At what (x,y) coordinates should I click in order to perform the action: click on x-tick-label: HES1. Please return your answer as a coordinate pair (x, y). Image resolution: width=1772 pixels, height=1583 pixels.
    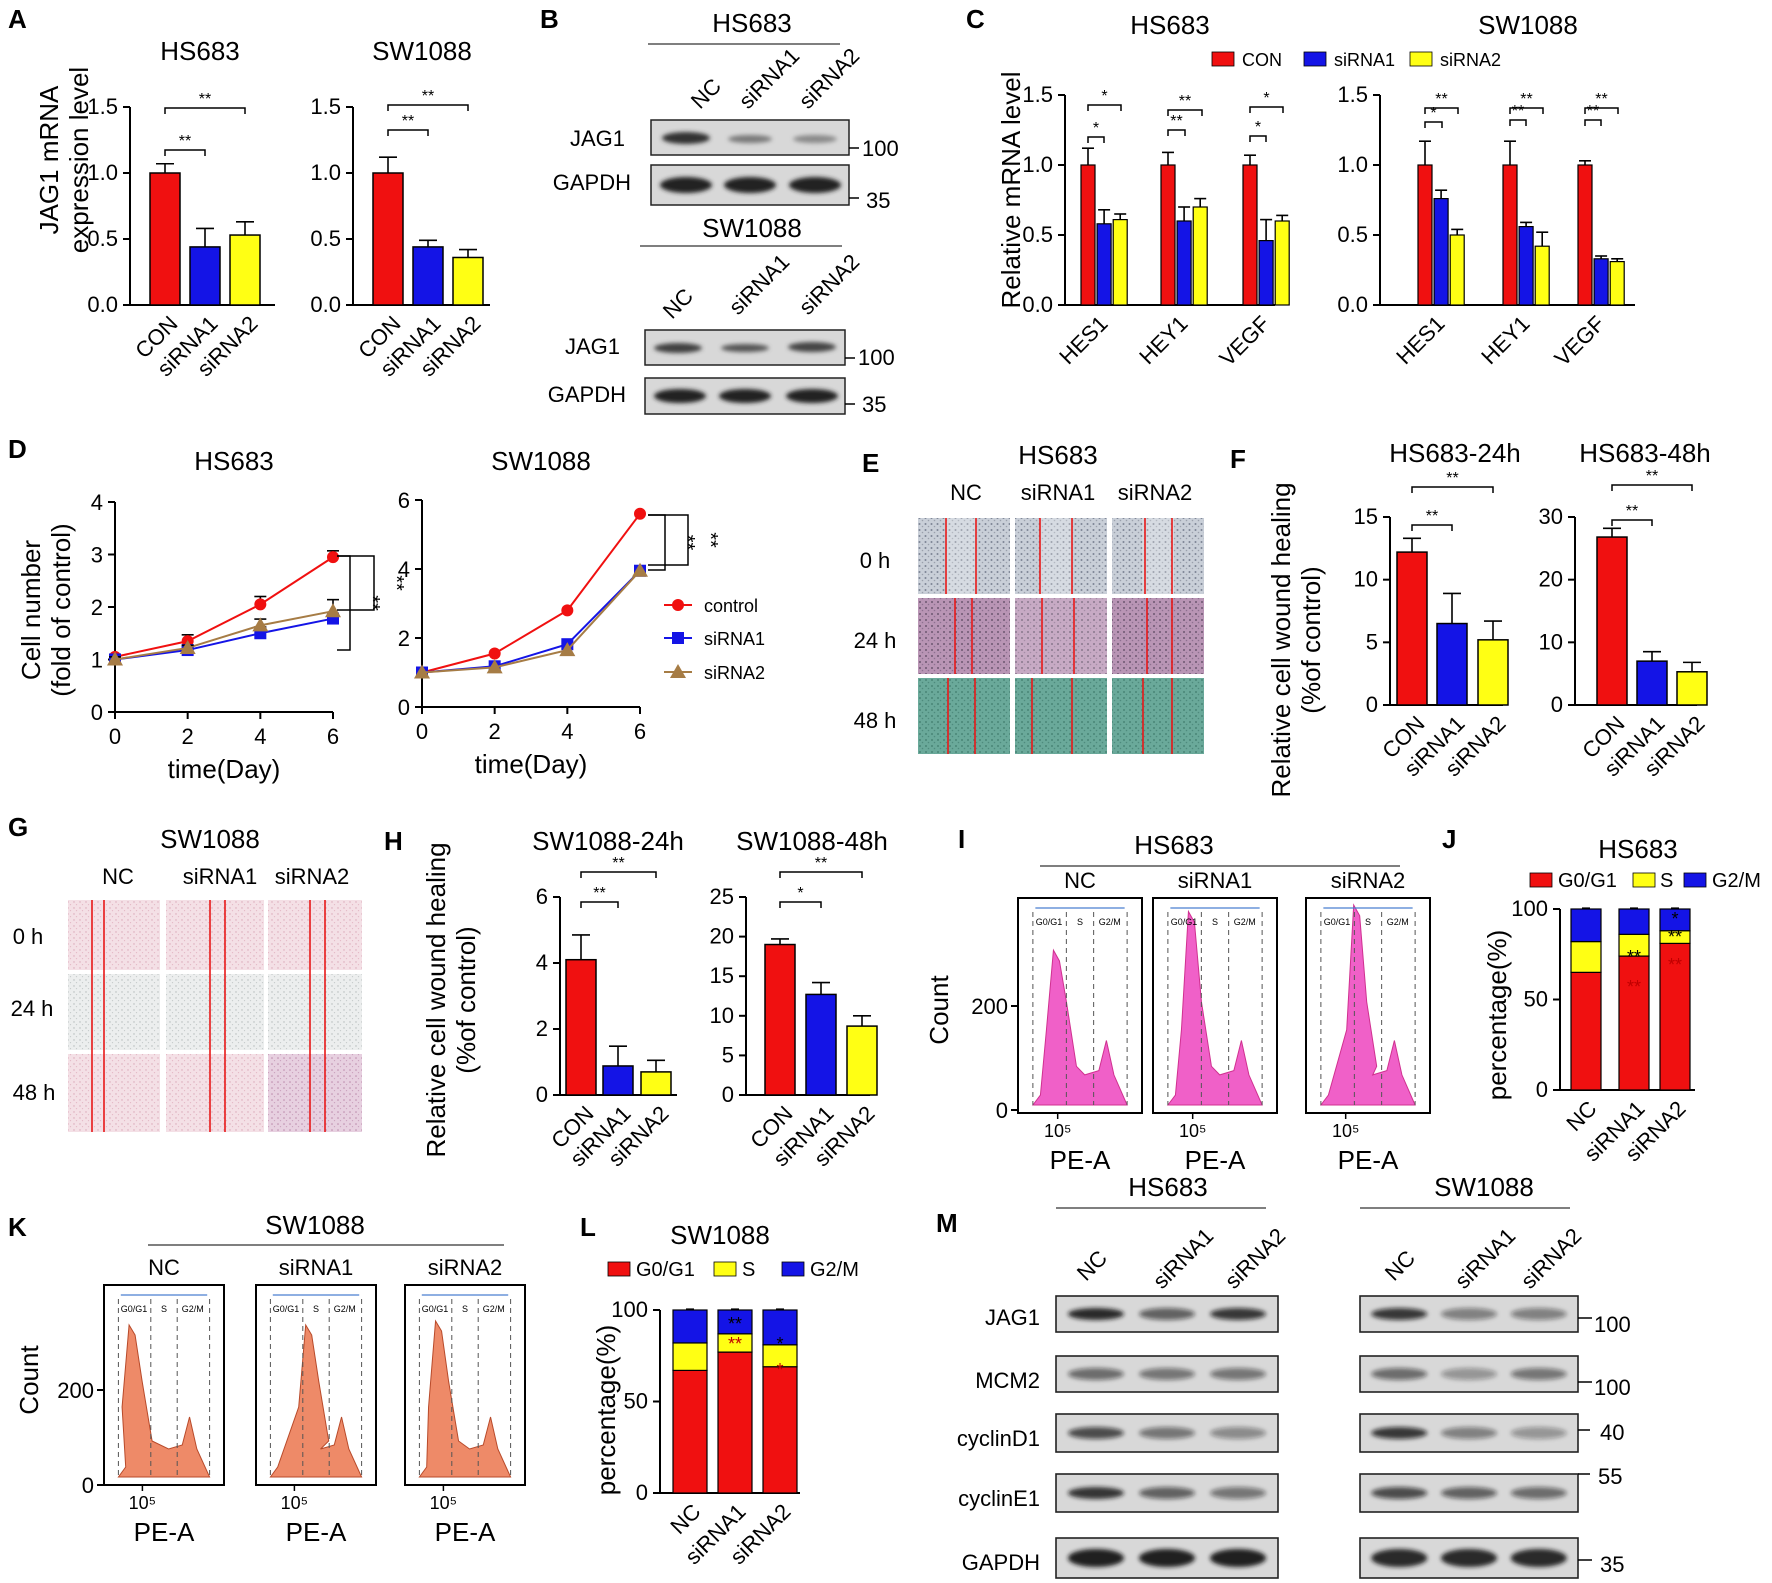
    Looking at the image, I should click on (1420, 340).